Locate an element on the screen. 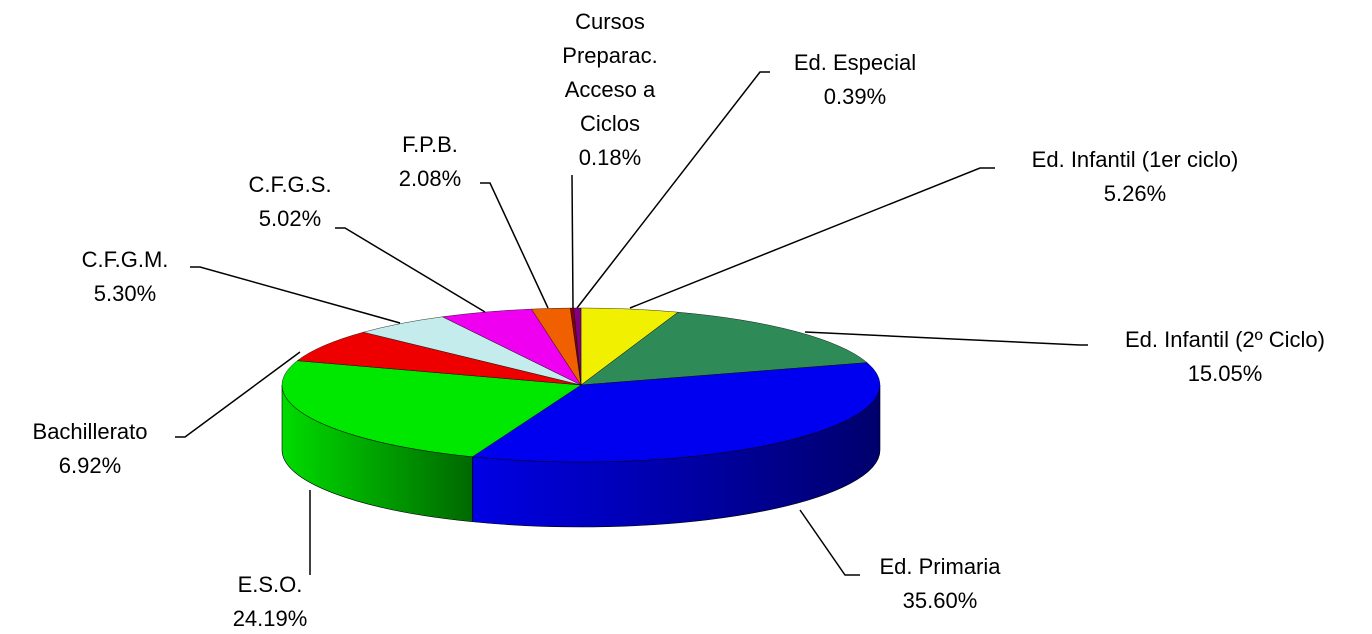 This screenshot has width=1372, height=634. slice-label: Ed. Infantil (1er ciclo) 5.26% is located at coordinates (1135, 177).